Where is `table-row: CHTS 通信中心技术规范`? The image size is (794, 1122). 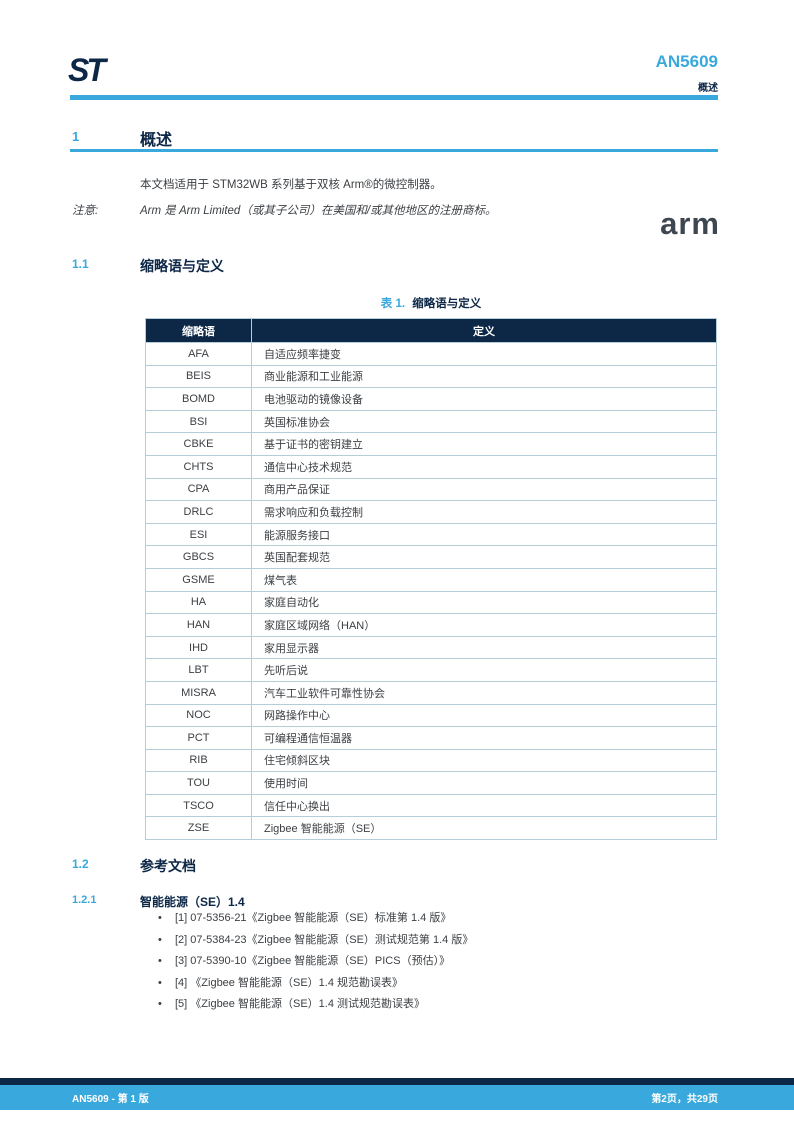 table-row: CHTS 通信中心技术规范 is located at coordinates (431, 466).